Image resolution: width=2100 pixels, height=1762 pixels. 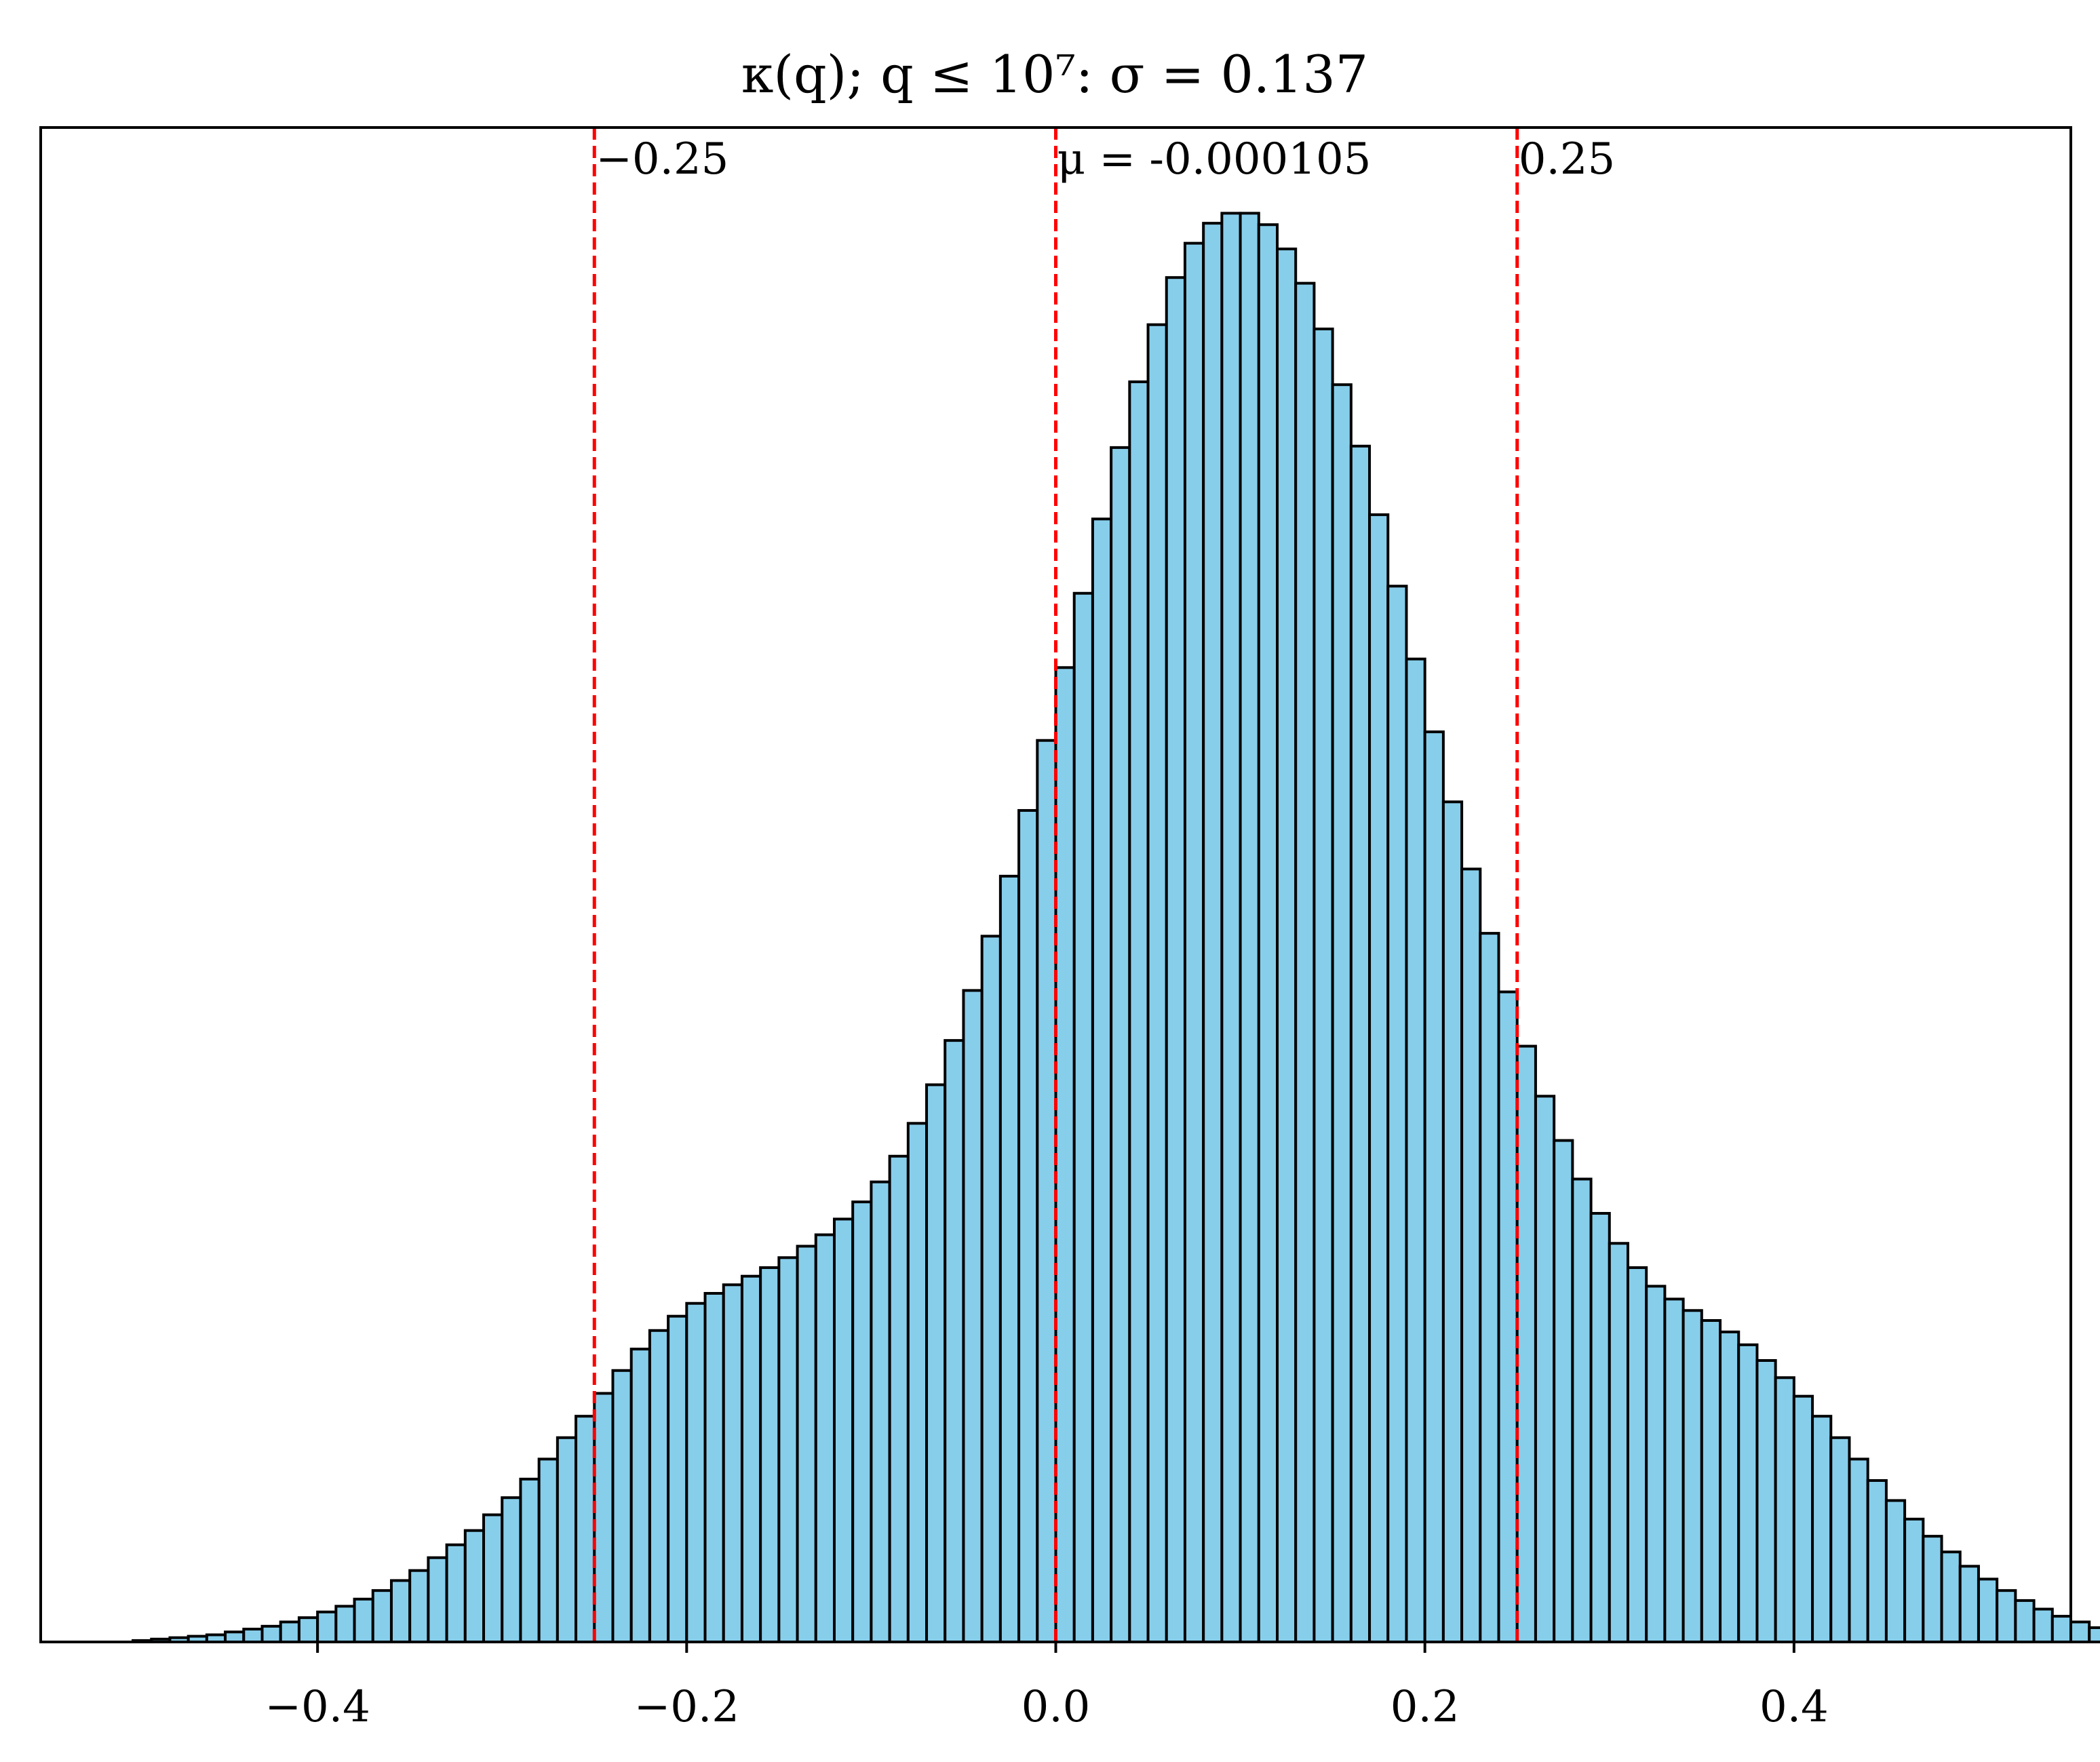 I want to click on x-tick-label: 0.4, so click(x=1794, y=1707).